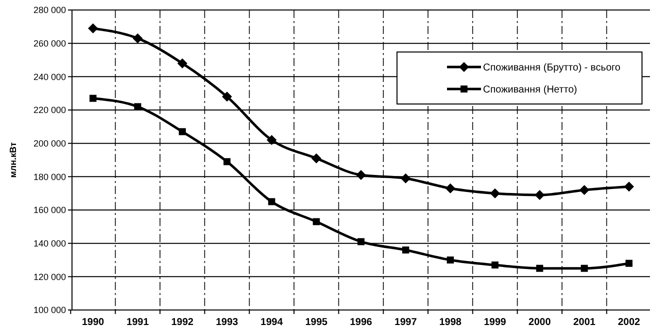  I want to click on y-tick-label: 280 000, so click(49, 10).